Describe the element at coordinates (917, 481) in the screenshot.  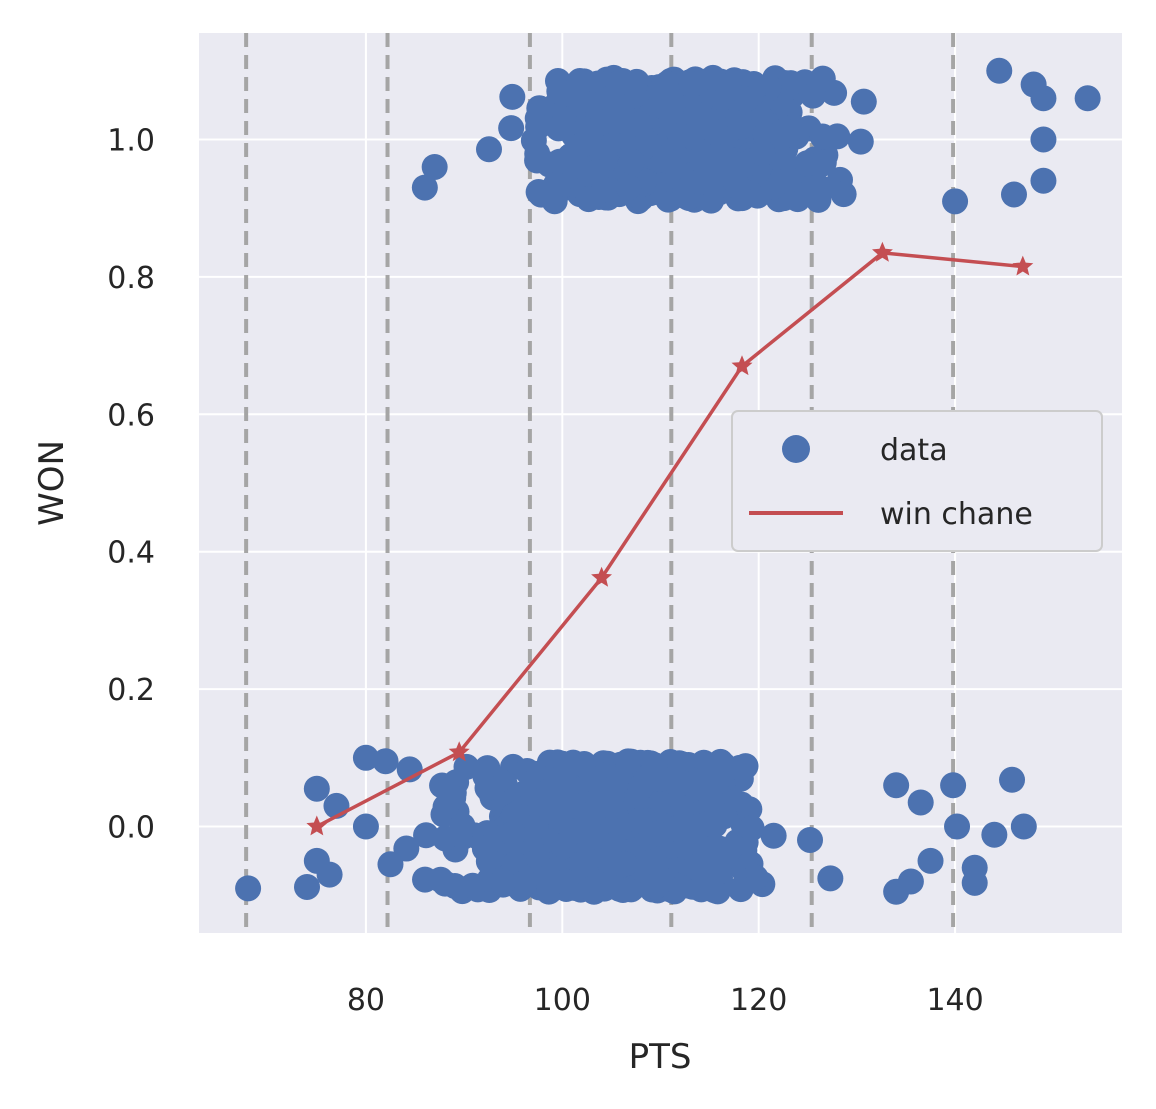
I see `legend-box` at that location.